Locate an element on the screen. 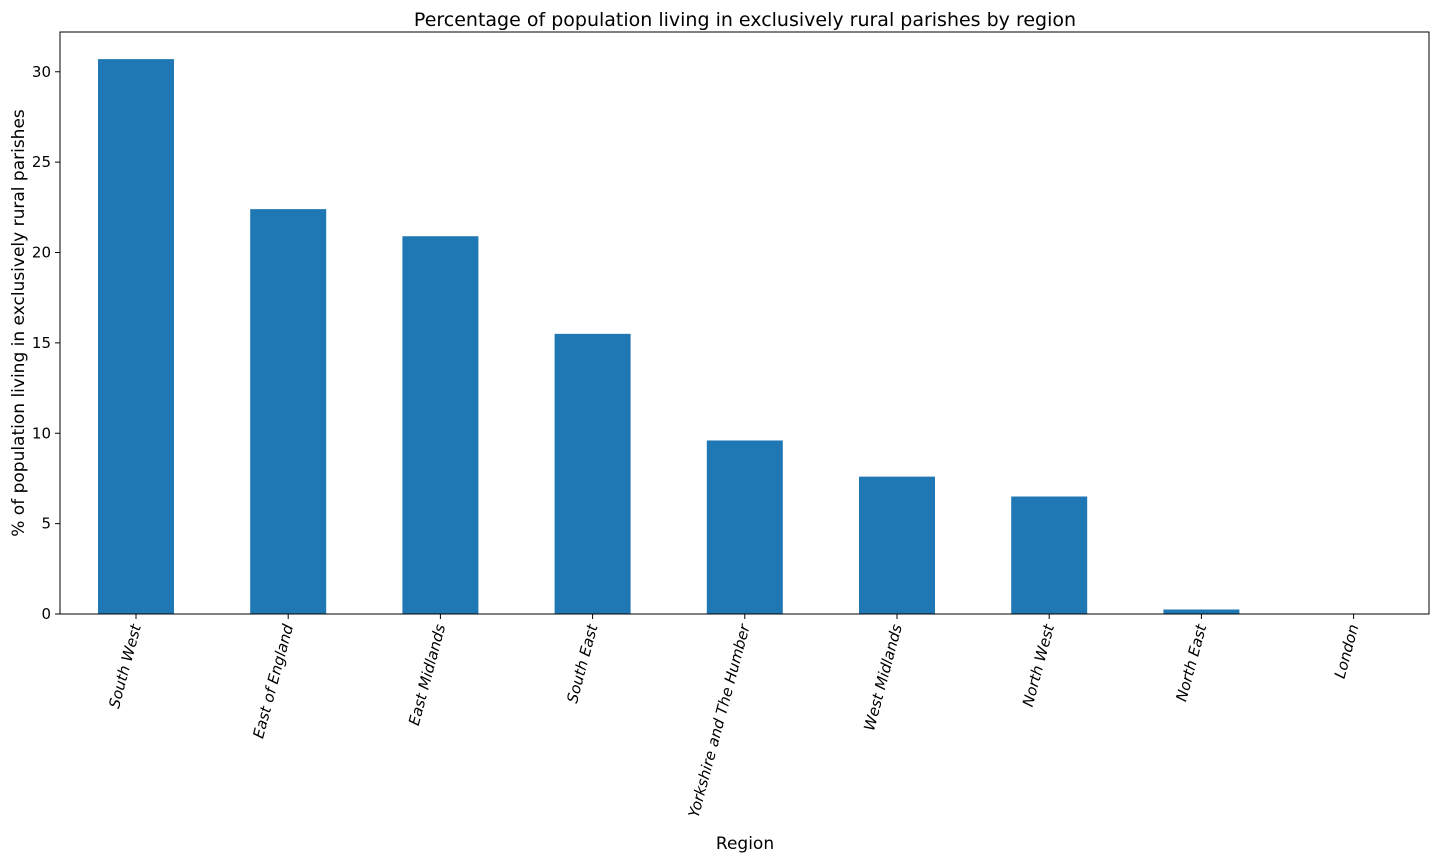  y-tick-label: 30 is located at coordinates (41, 72).